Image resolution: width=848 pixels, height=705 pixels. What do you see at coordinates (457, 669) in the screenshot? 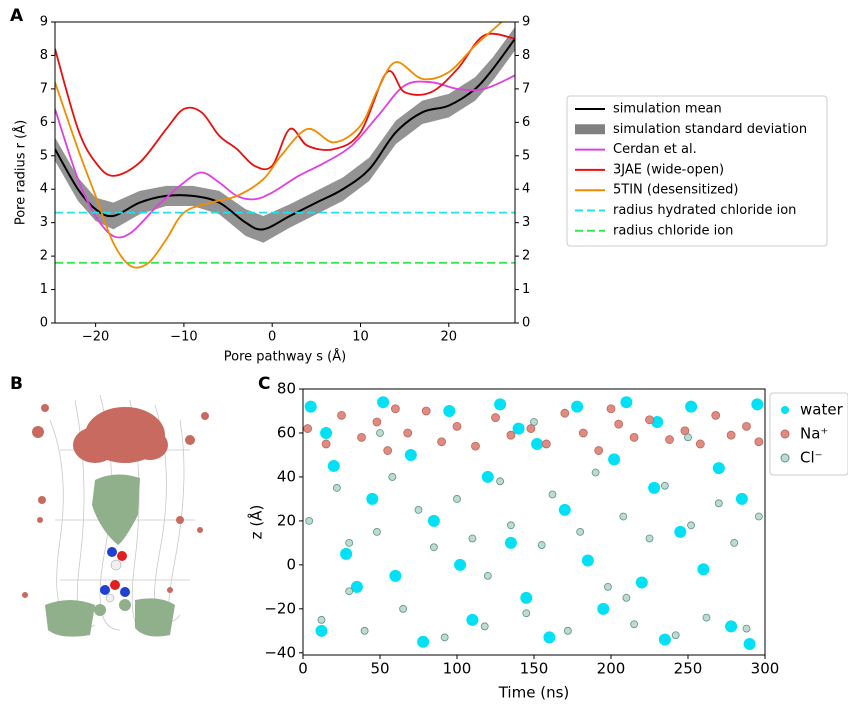
I see `x-tick-label: 100` at bounding box center [457, 669].